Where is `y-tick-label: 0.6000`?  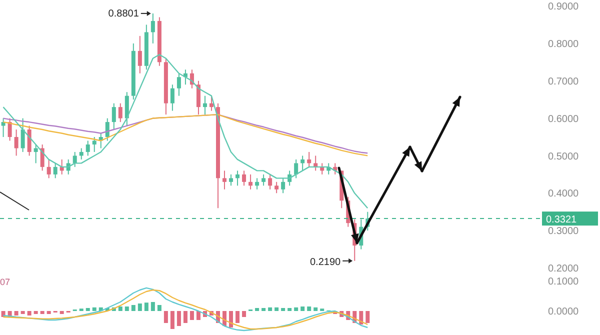
y-tick-label: 0.6000 is located at coordinates (564, 119).